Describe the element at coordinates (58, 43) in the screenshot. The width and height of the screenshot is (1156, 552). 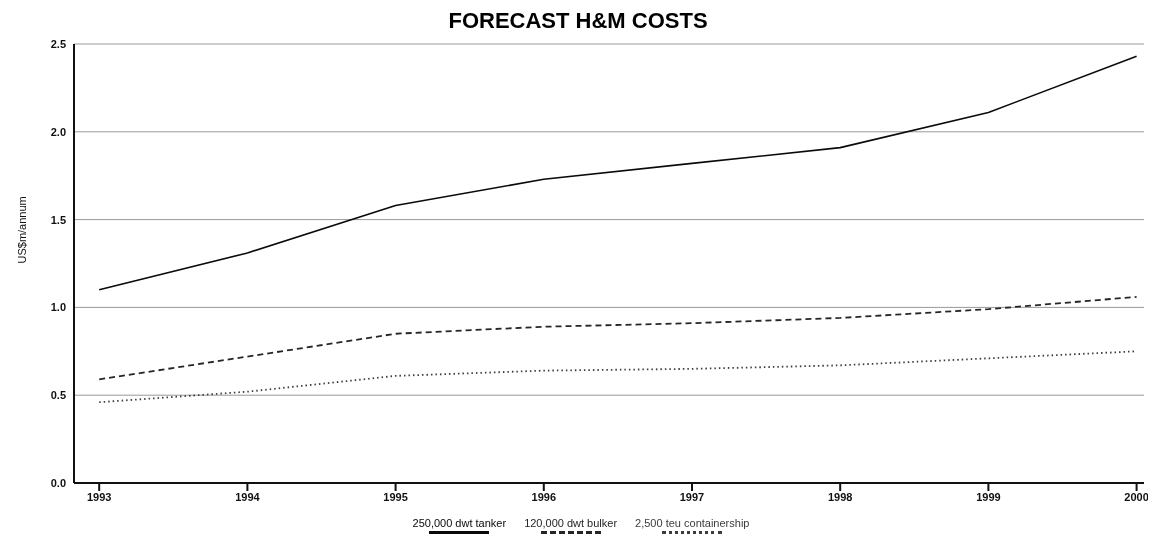
I see `y-tick-label: 2.5` at that location.